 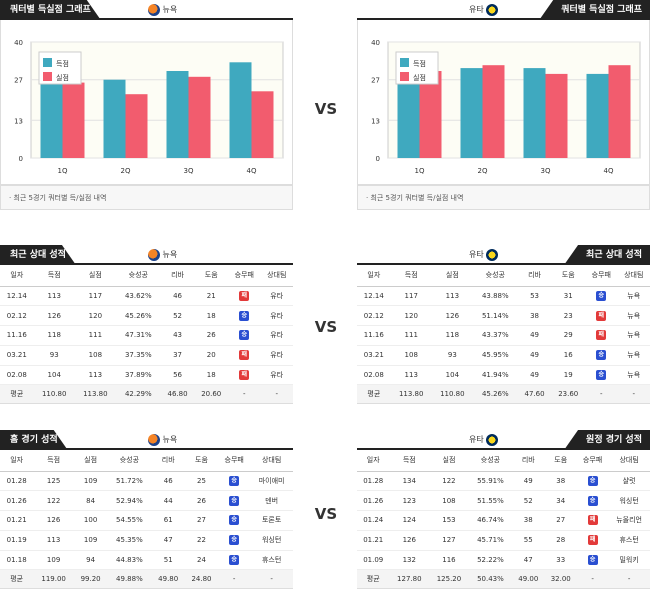 What do you see at coordinates (607, 255) in the screenshot?
I see `section-title: 최근 상대 성적` at bounding box center [607, 255].